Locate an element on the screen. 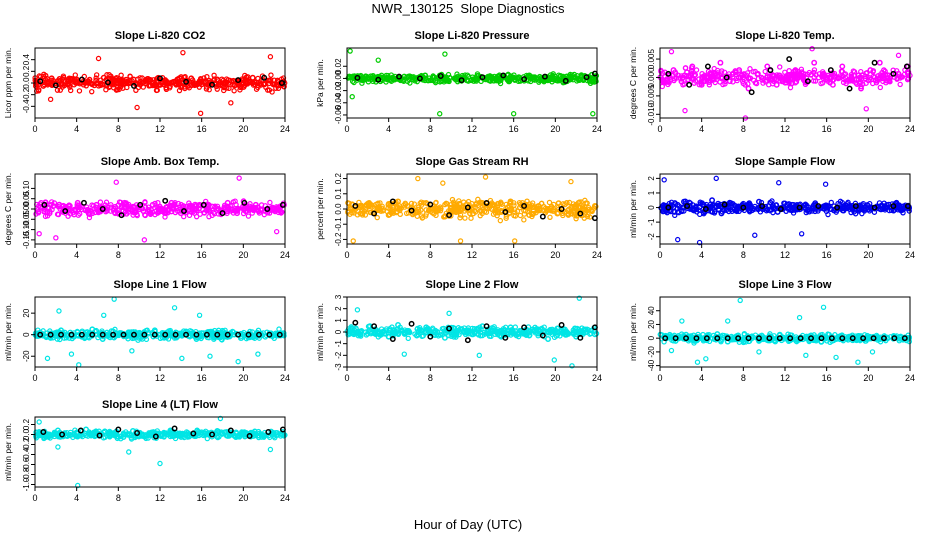 This screenshot has height=540, width=936. chart-title: Slope Amb. Box Temp. is located at coordinates (160, 162).